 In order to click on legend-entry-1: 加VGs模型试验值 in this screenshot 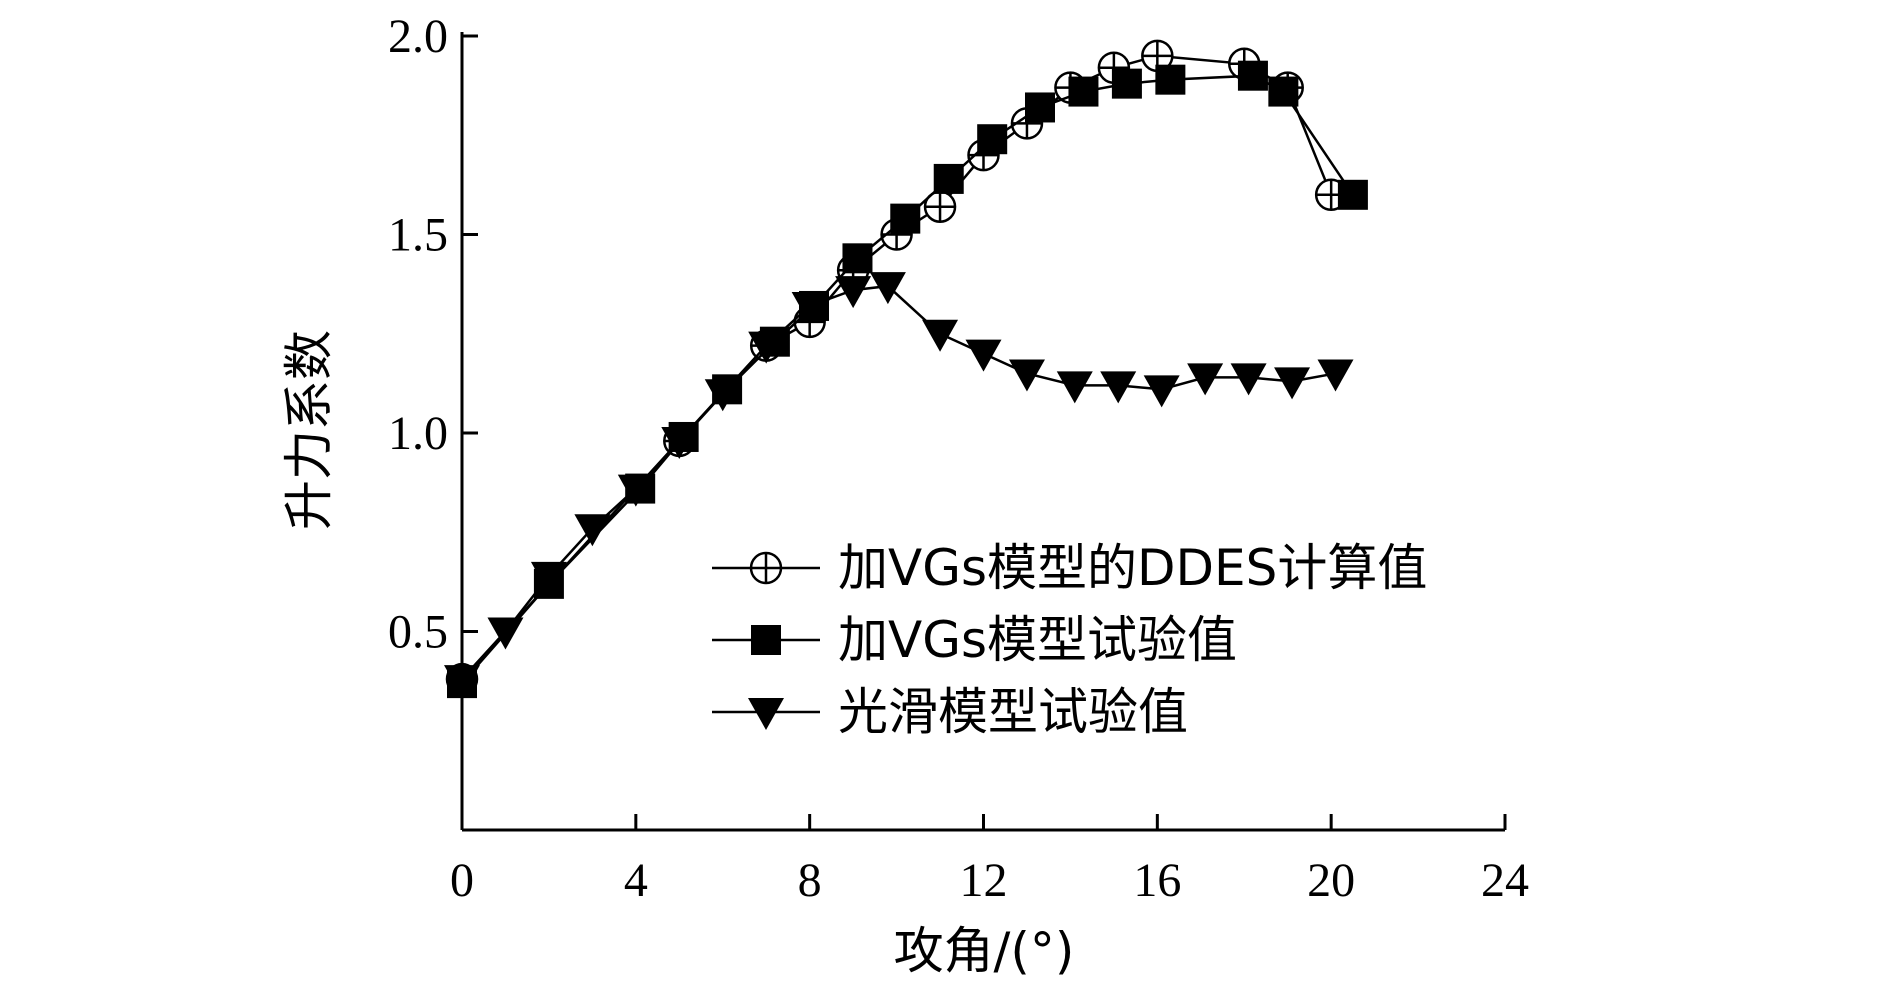, I will do `click(974, 640)`.